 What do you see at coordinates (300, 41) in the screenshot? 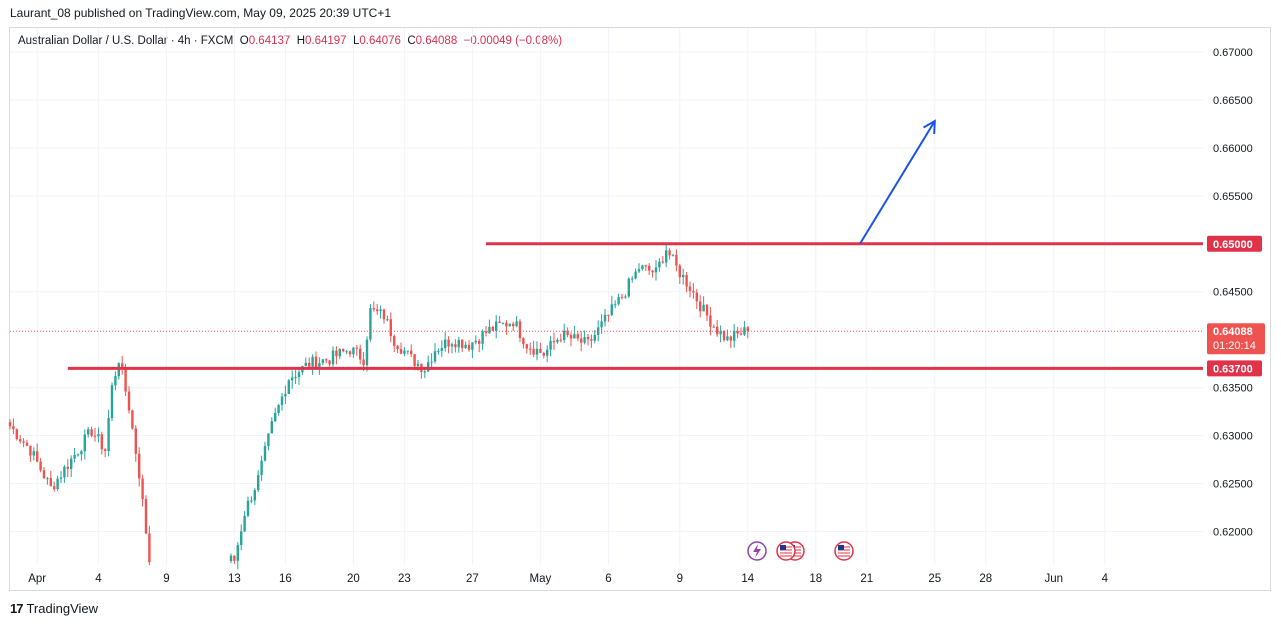
I see `legend-high-label: H` at bounding box center [300, 41].